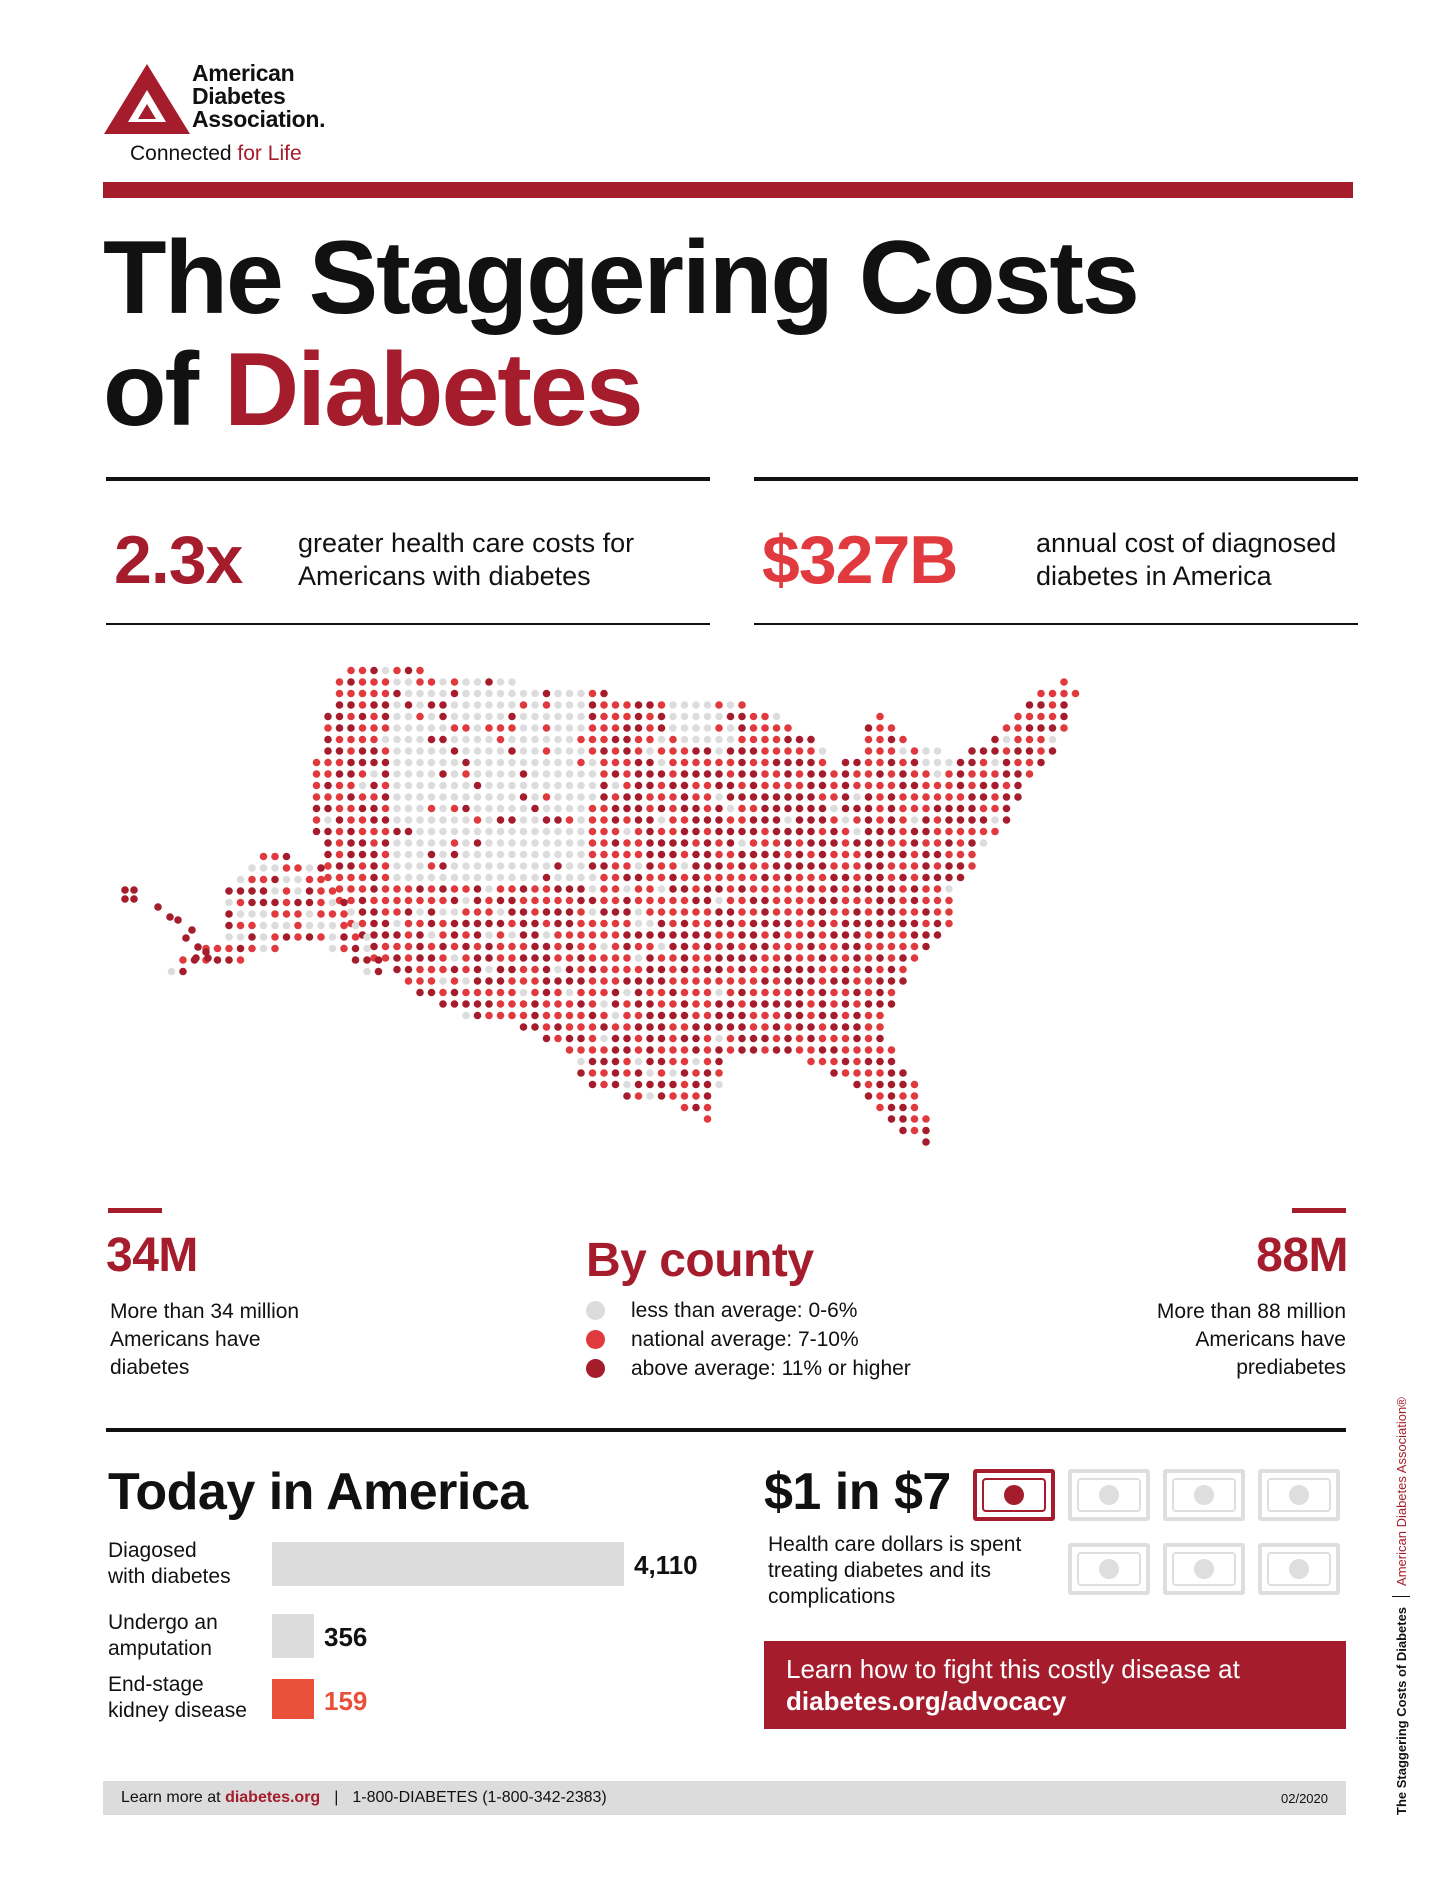  Describe the element at coordinates (273, 1797) in the screenshot. I see `footer-link: diabetes.org` at that location.